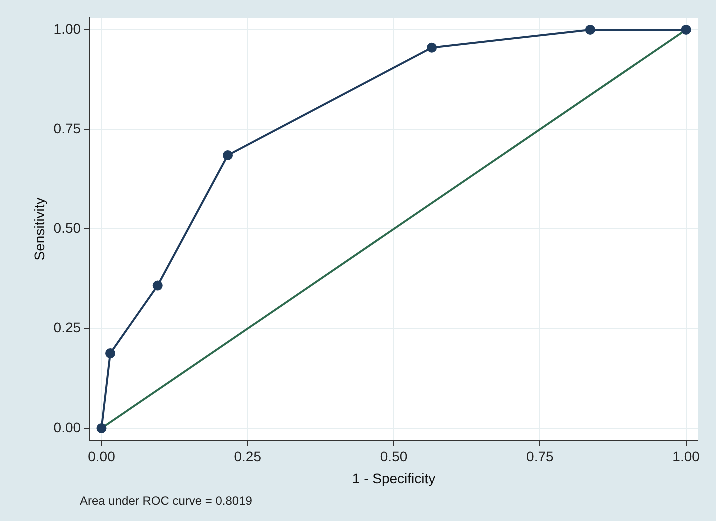 The image size is (716, 521). Describe the element at coordinates (686, 456) in the screenshot. I see `x-tick-label: 1.00` at that location.